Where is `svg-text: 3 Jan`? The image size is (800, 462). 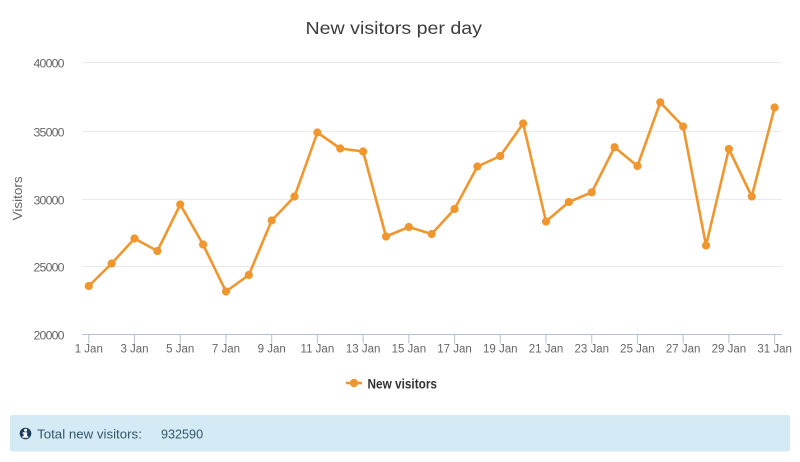
svg-text: 3 Jan is located at coordinates (134, 350).